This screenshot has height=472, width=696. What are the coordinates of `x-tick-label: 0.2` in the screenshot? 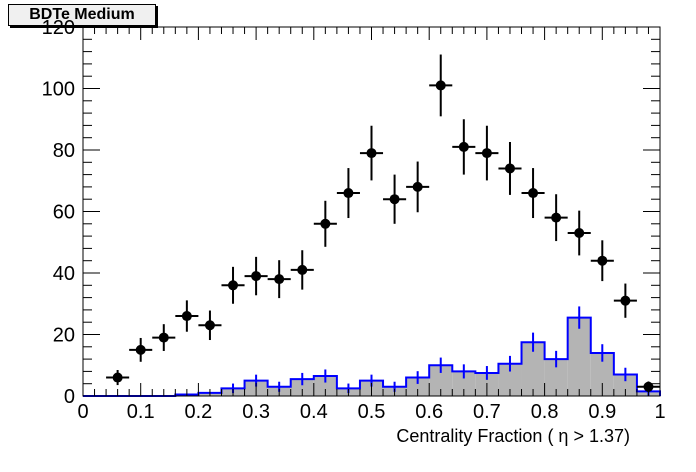 It's located at (198, 412).